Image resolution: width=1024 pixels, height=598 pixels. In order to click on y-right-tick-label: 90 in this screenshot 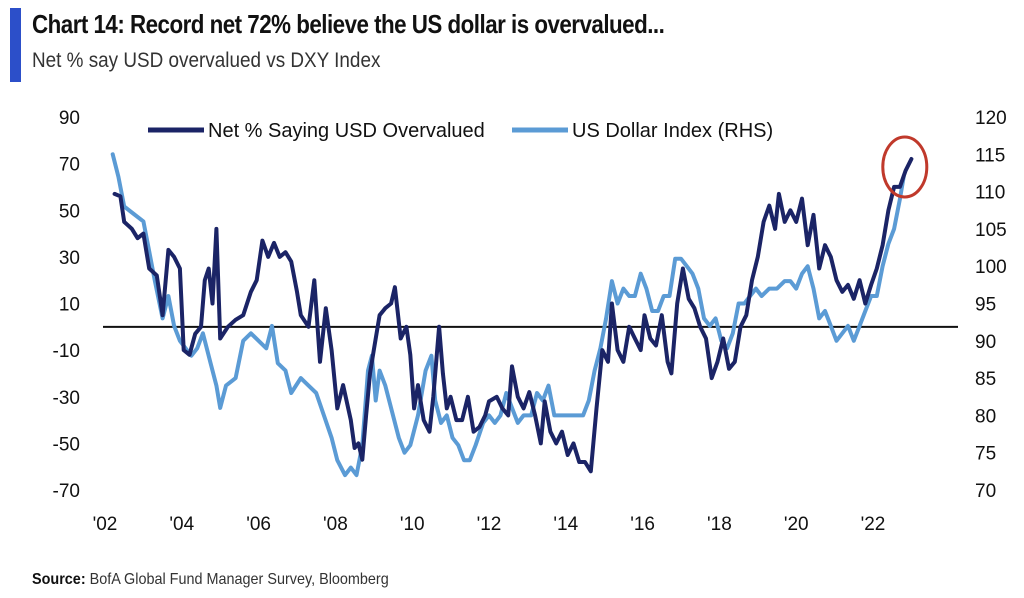, I will do `click(985, 342)`.